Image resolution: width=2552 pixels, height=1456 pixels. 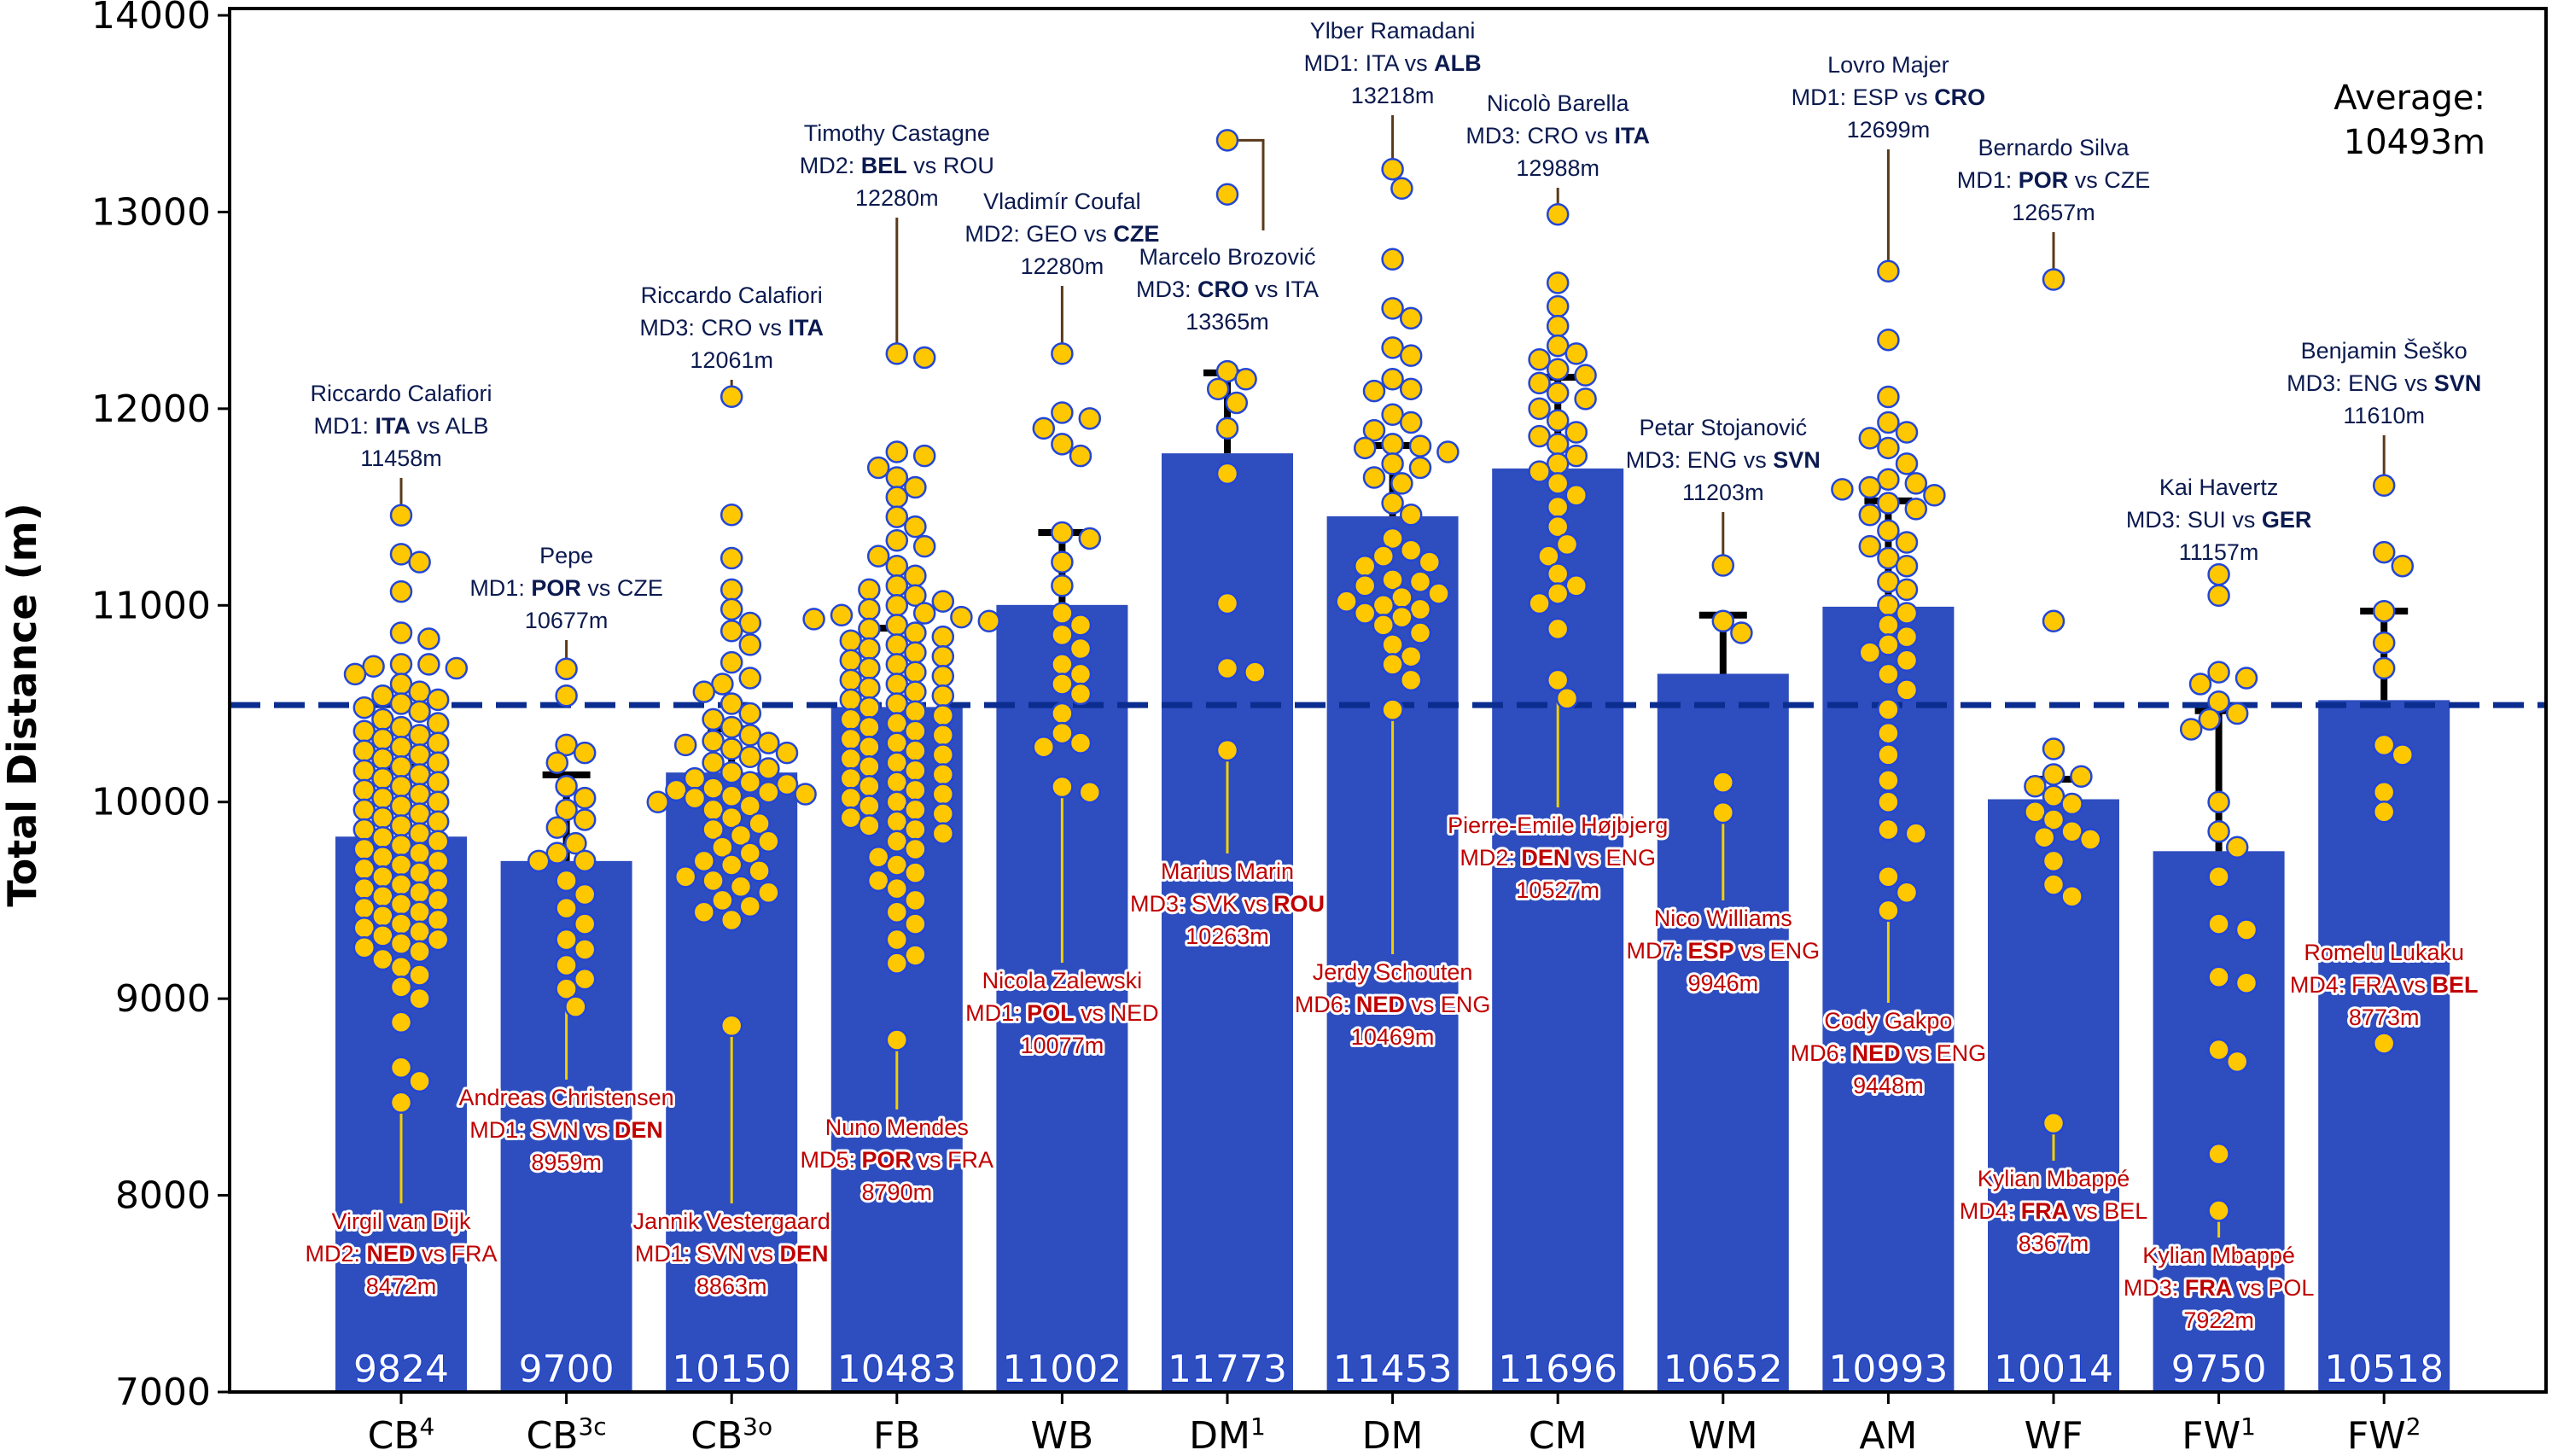 I want to click on annotation-top: Petar Stojanović MD3: ENG vs SVN 11203m, so click(x=1723, y=460).